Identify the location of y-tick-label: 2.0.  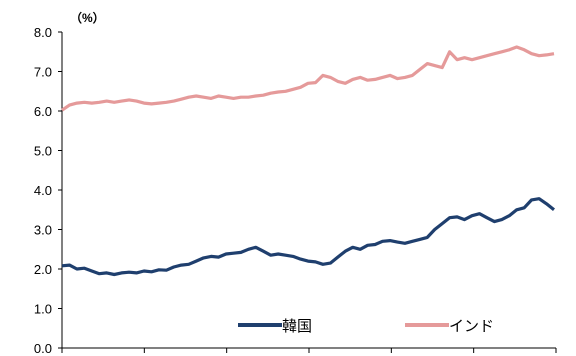
(43, 269).